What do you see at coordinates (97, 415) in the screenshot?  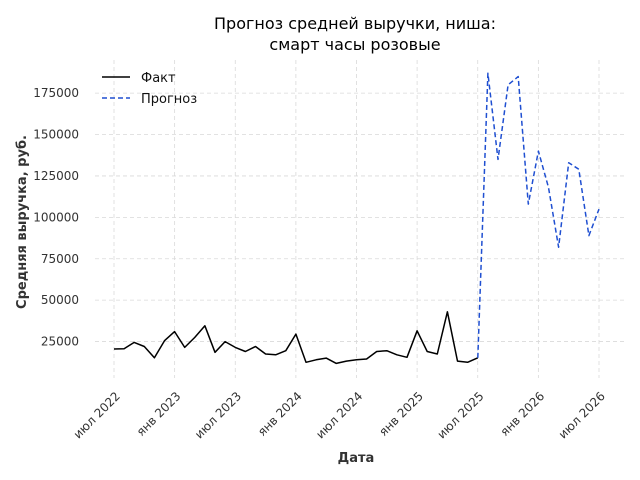 I see `x-tick-label: июл 2022` at bounding box center [97, 415].